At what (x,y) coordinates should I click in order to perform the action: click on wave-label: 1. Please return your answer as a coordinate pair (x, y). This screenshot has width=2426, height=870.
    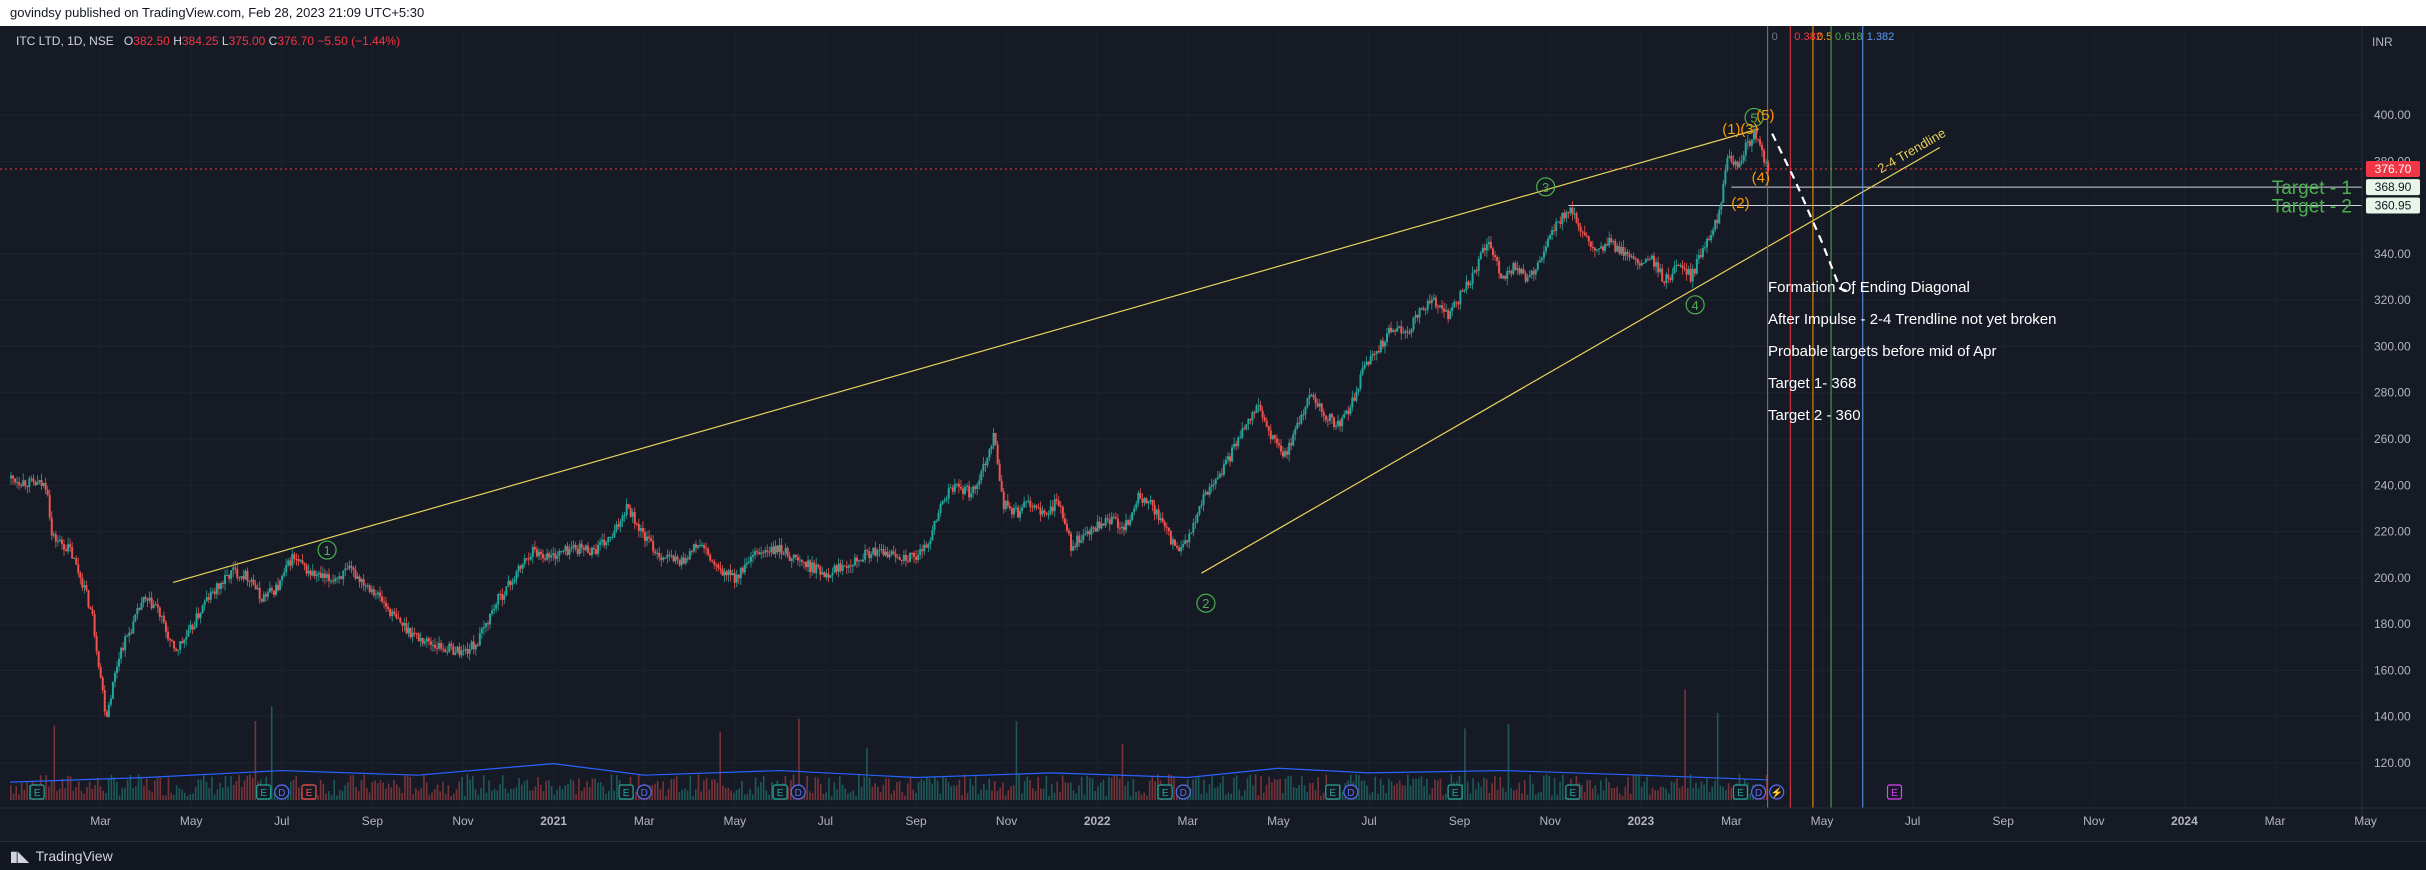
    Looking at the image, I should click on (326, 550).